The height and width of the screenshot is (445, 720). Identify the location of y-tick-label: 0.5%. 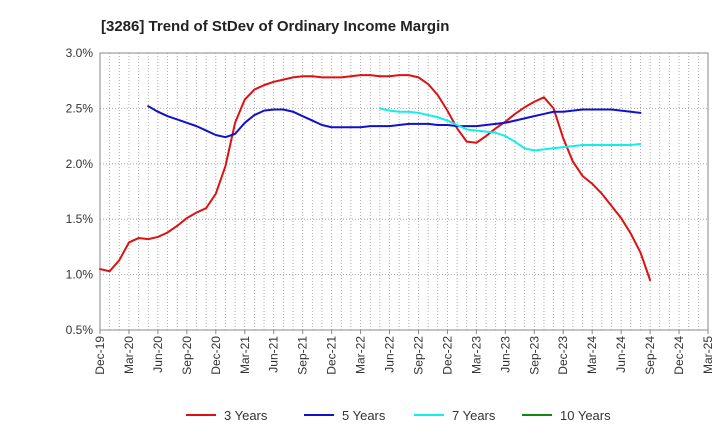
(80, 330).